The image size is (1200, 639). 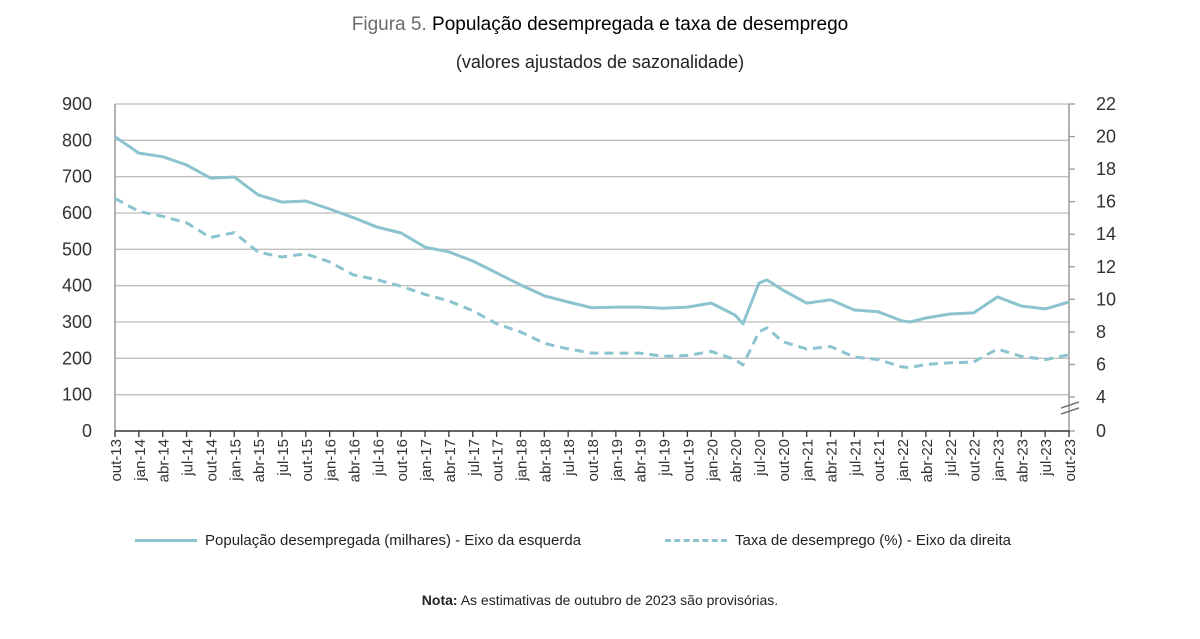 What do you see at coordinates (1070, 460) in the screenshot?
I see `x-tick-label: out-23` at bounding box center [1070, 460].